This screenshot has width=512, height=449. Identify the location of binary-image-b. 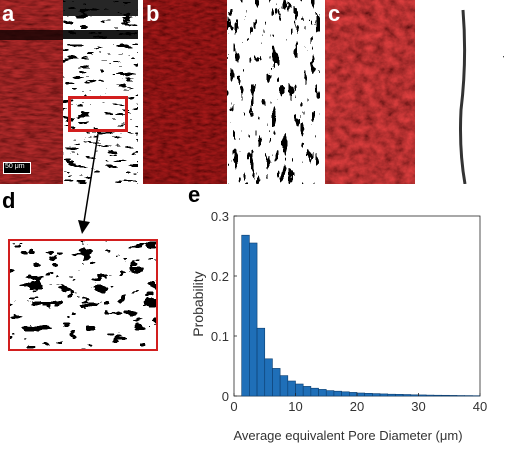
(273, 92).